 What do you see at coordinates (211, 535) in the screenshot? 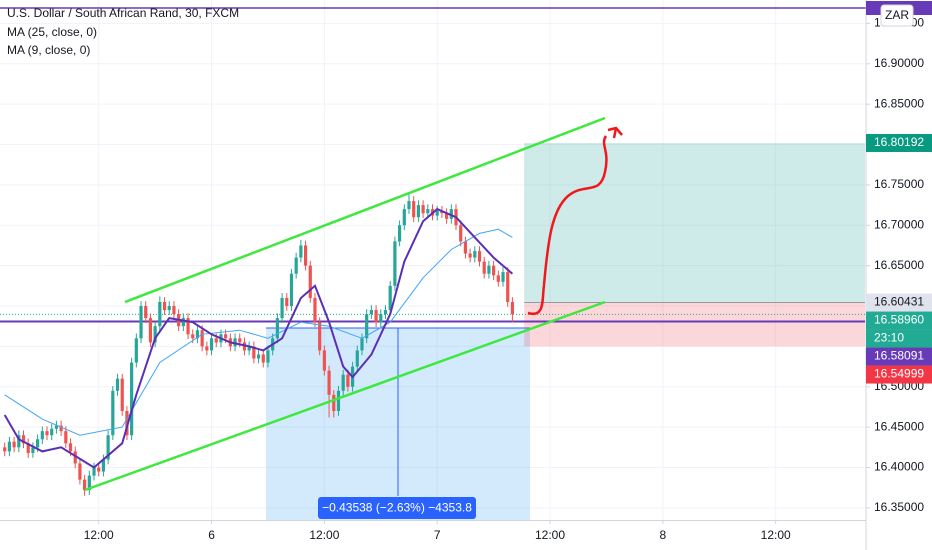
I see `x-tick-label: 6` at bounding box center [211, 535].